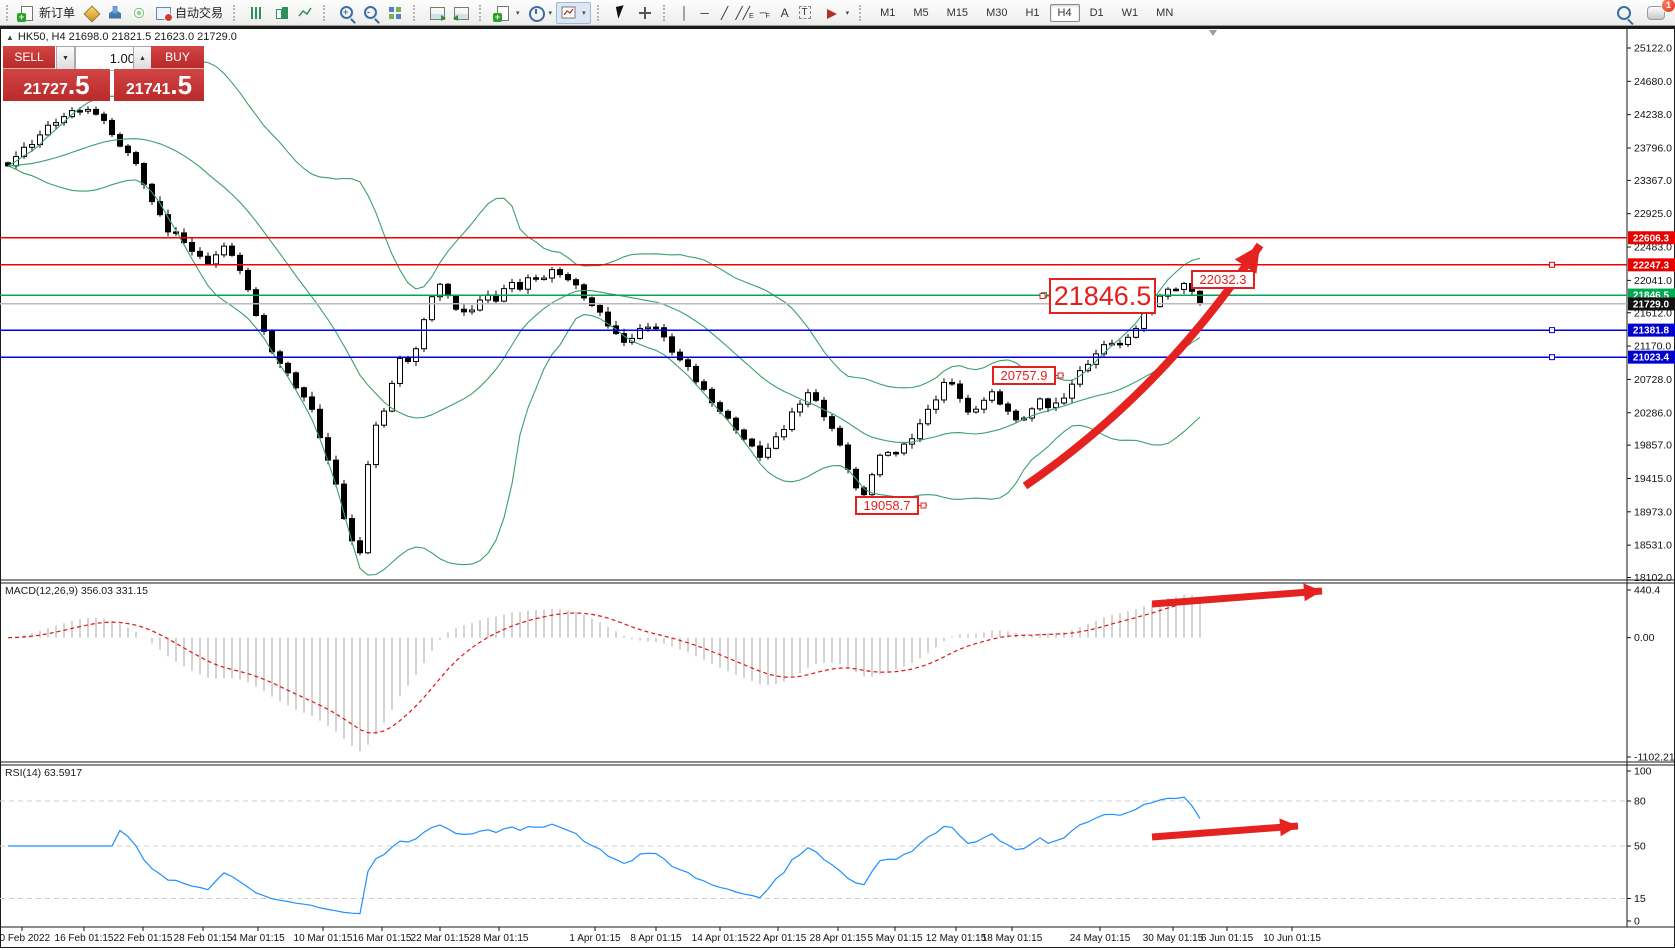  I want to click on svg-text: 30 May 01:15, so click(1173, 938).